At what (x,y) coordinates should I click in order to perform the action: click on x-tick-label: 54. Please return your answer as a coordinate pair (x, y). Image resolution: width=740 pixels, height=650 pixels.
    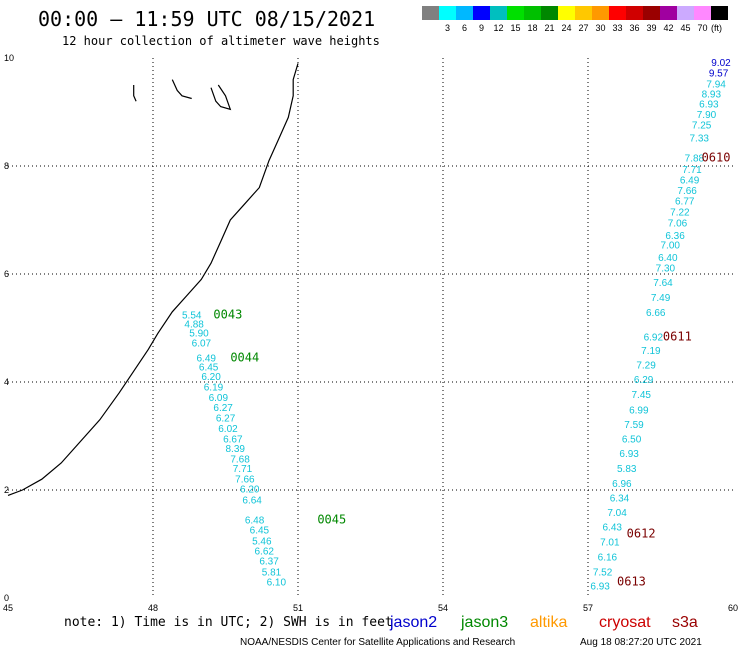
    Looking at the image, I should click on (443, 608).